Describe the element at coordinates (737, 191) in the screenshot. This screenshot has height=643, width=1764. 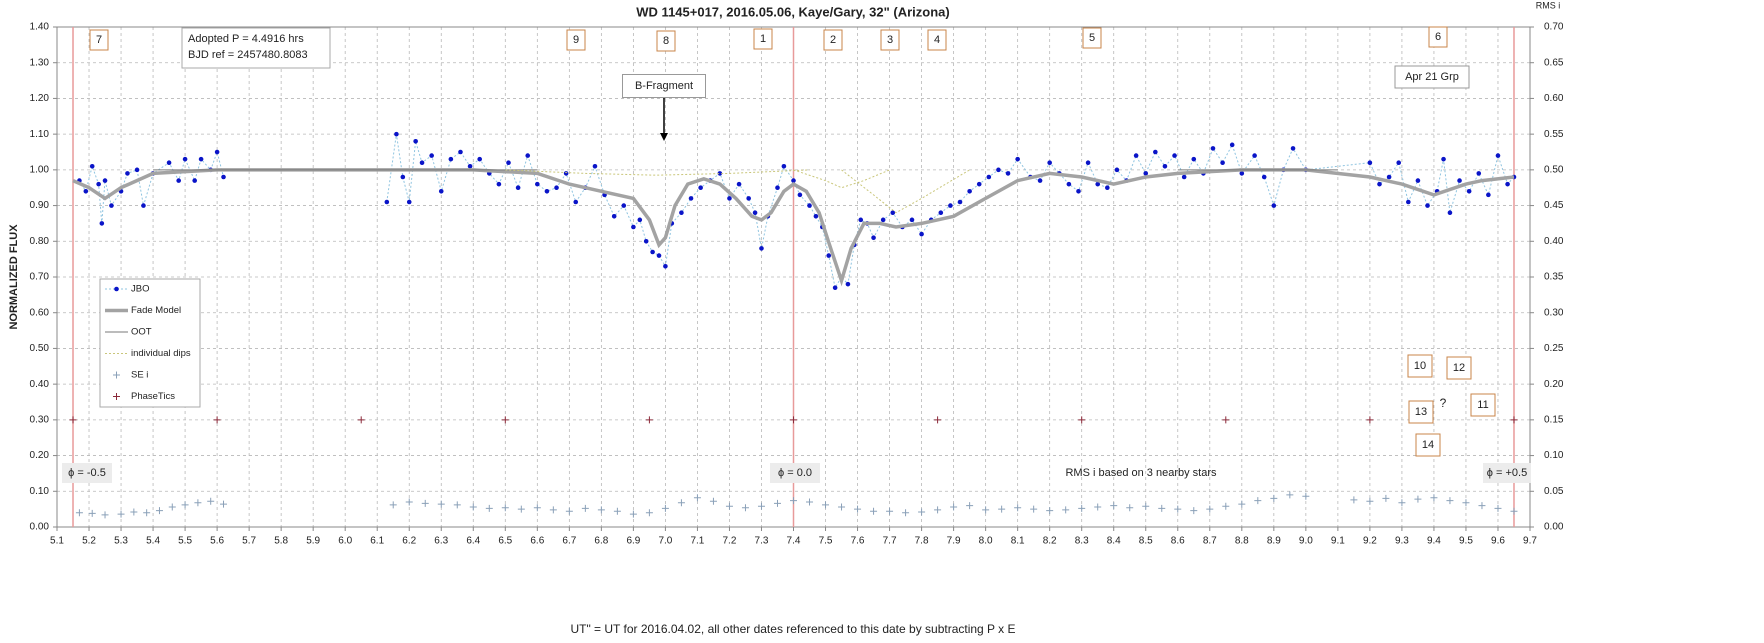
I see `series-line` at that location.